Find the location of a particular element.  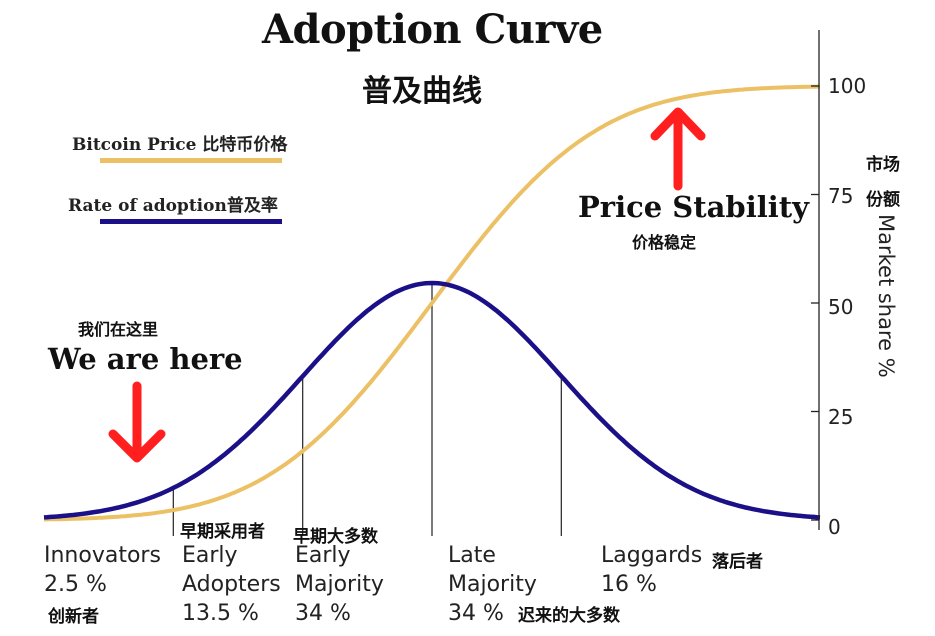

segment-name: Innovators is located at coordinates (102, 555).